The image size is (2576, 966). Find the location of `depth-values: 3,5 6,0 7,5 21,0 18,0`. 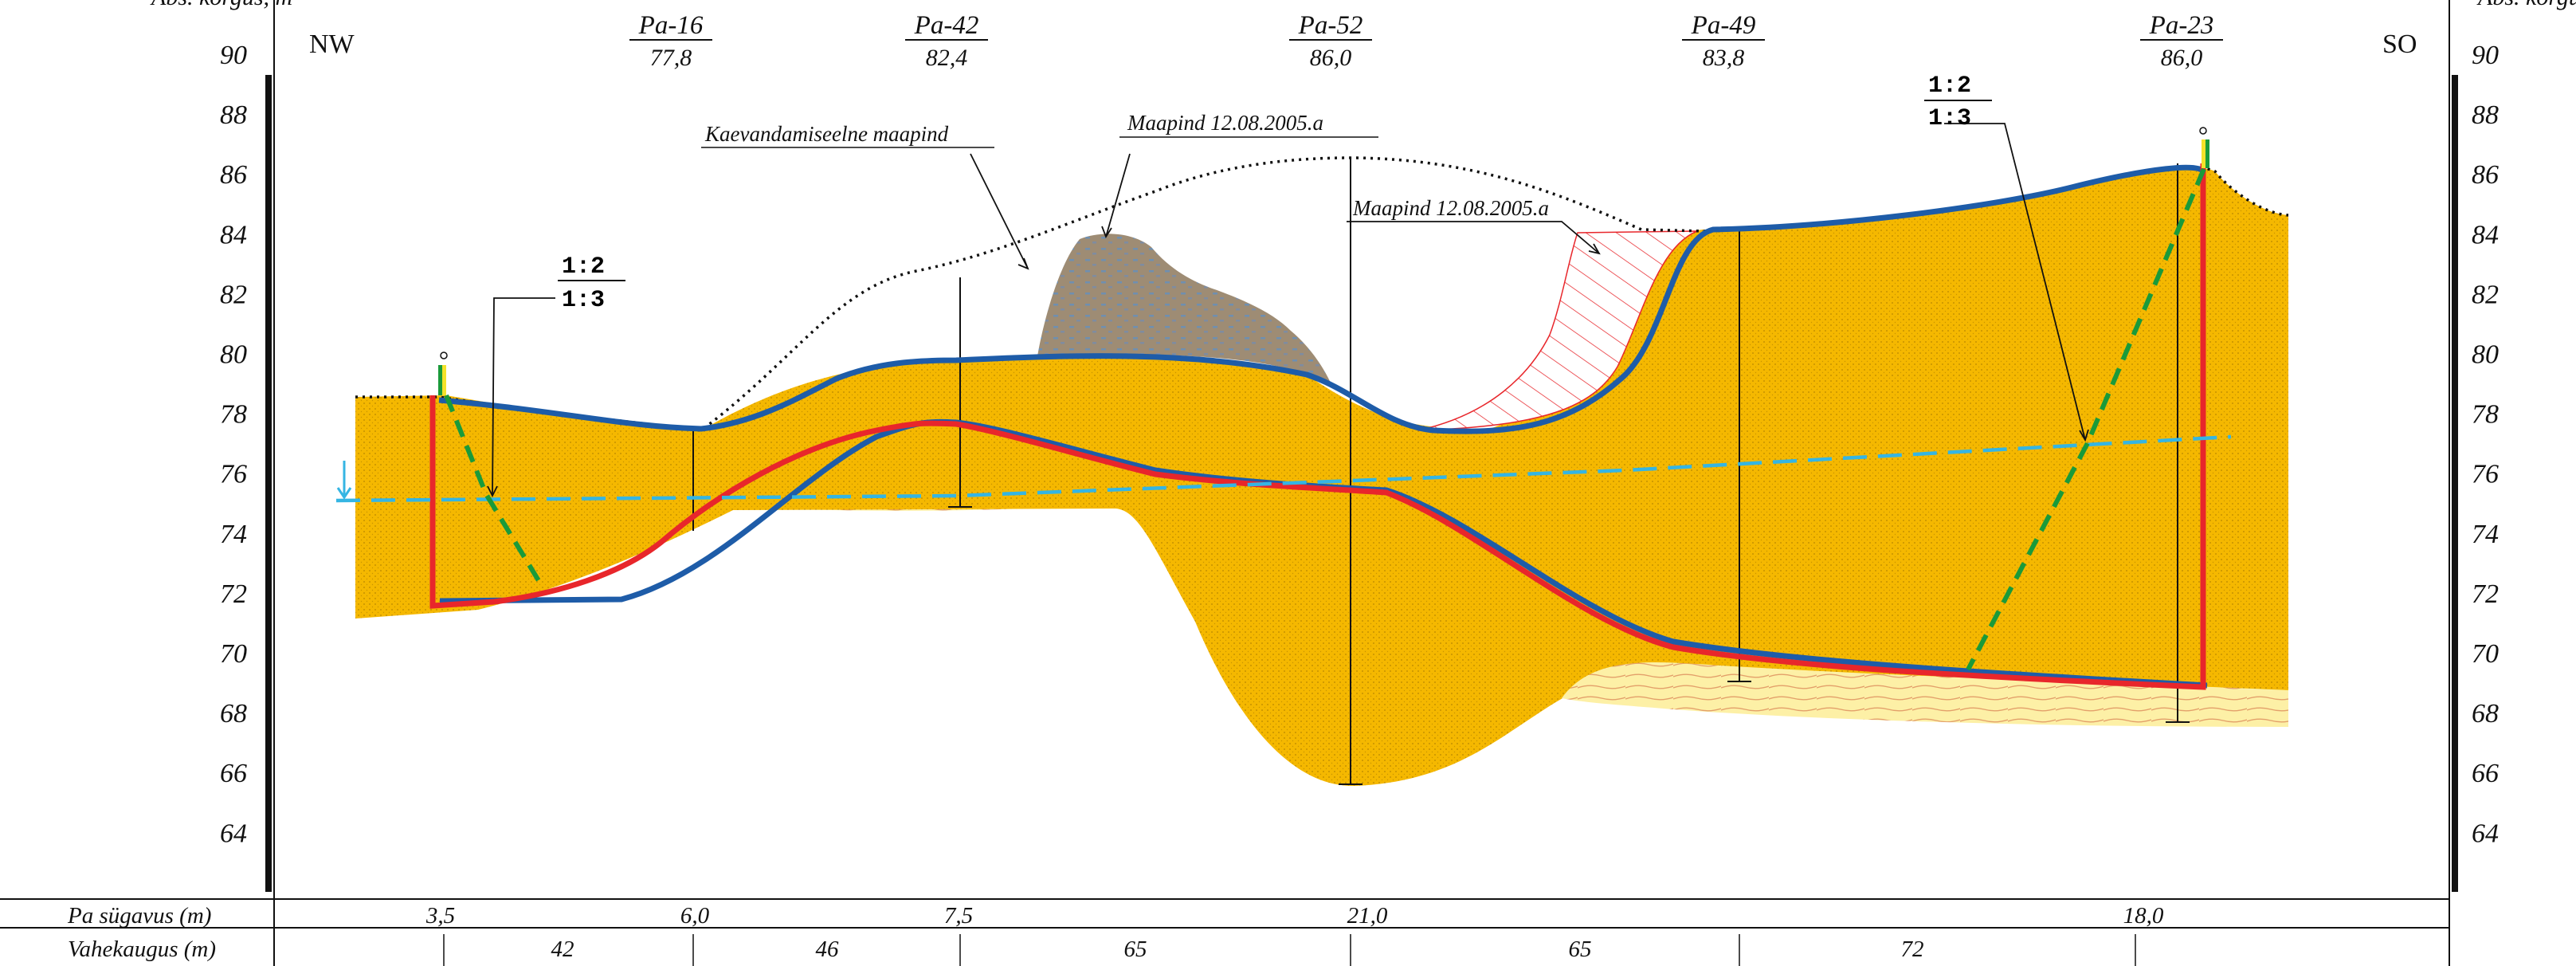

depth-values: 3,5 6,0 7,5 21,0 18,0 is located at coordinates (1294, 916).